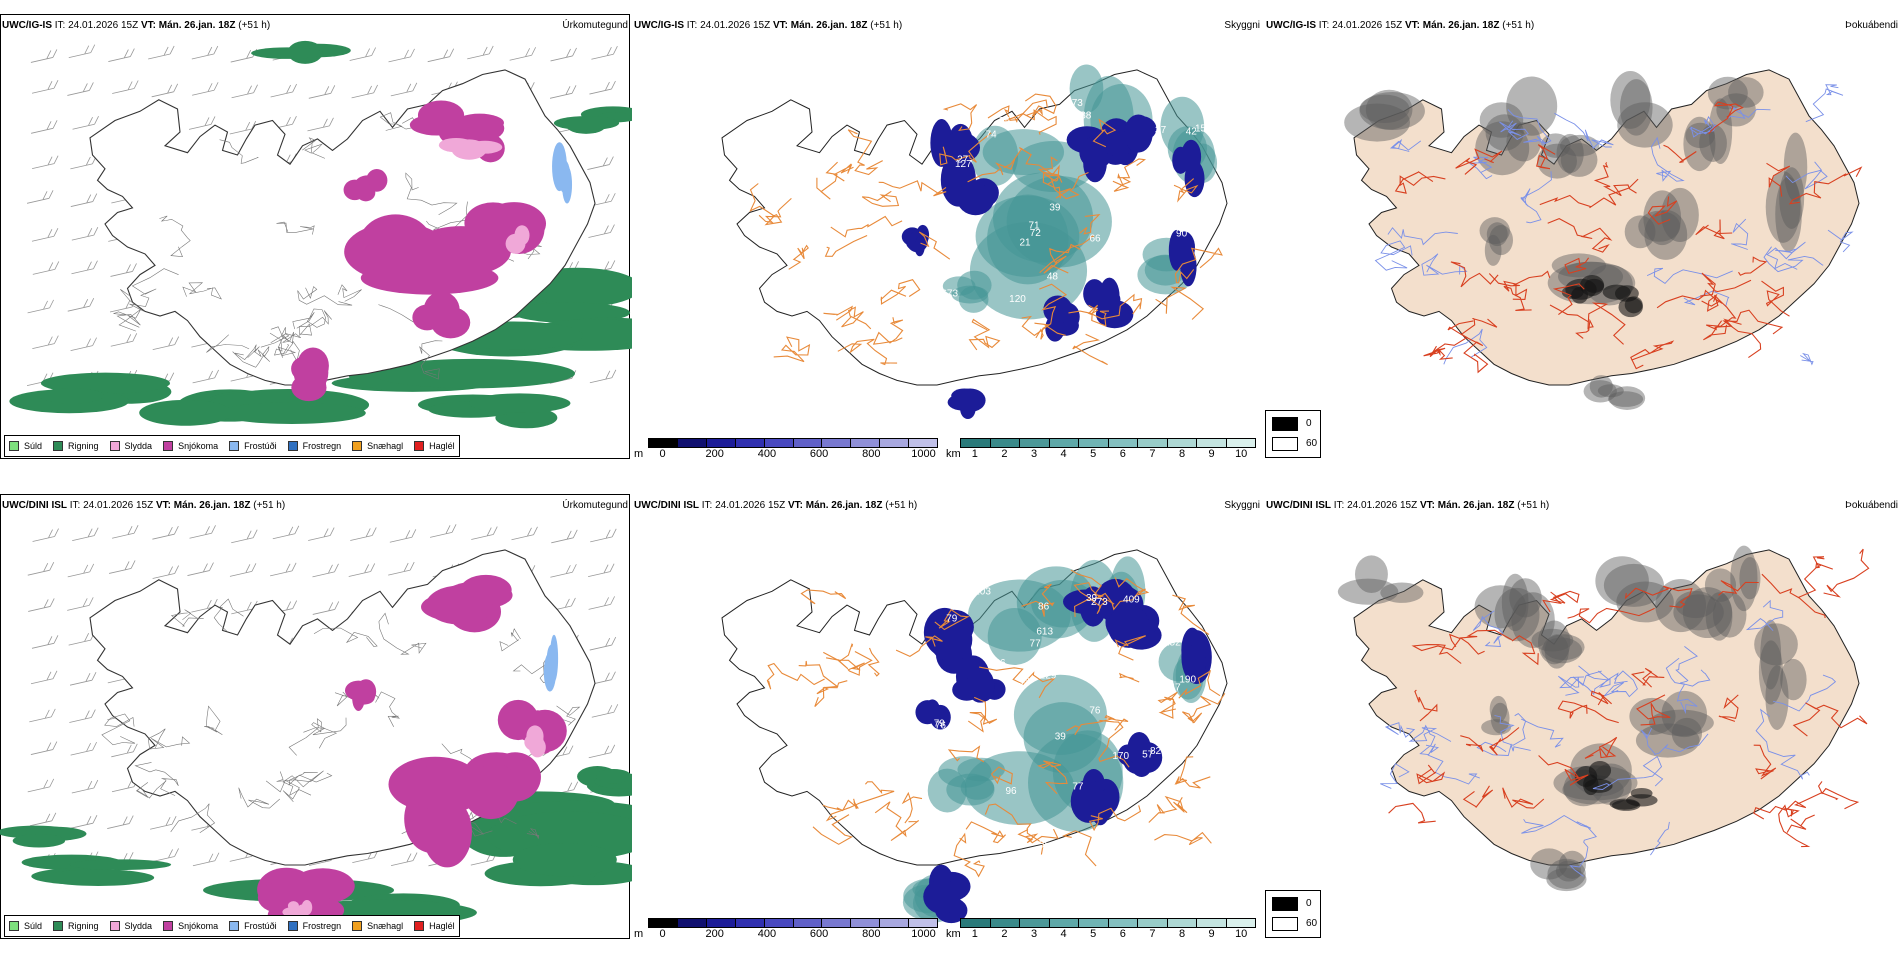 The height and width of the screenshot is (955, 1900). I want to click on visibility-colorbar: km 1 2 3 4 5 6 7 8 9 10, so click(1104, 929).